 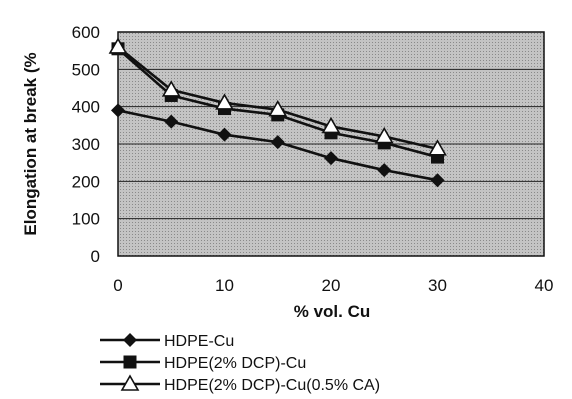 I want to click on x-tick-label: 10, so click(x=224, y=285).